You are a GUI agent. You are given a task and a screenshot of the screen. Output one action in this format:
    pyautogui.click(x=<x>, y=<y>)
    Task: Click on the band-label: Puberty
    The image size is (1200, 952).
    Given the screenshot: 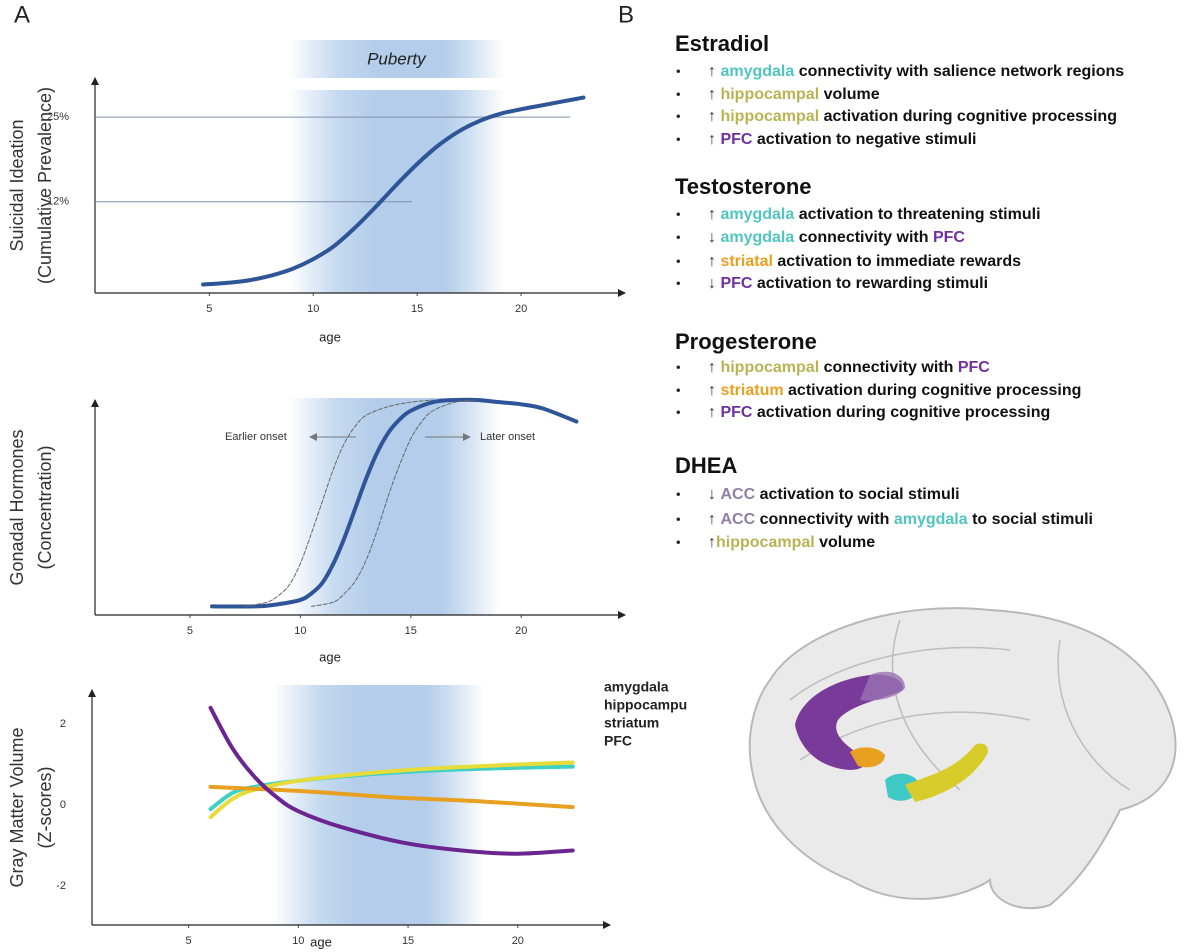 What is the action you would take?
    pyautogui.click(x=397, y=58)
    